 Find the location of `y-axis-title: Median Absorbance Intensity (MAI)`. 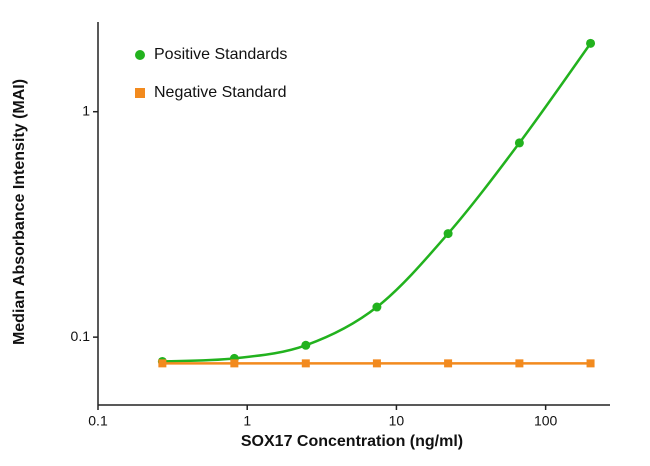

y-axis-title: Median Absorbance Intensity (MAI) is located at coordinates (19, 212).